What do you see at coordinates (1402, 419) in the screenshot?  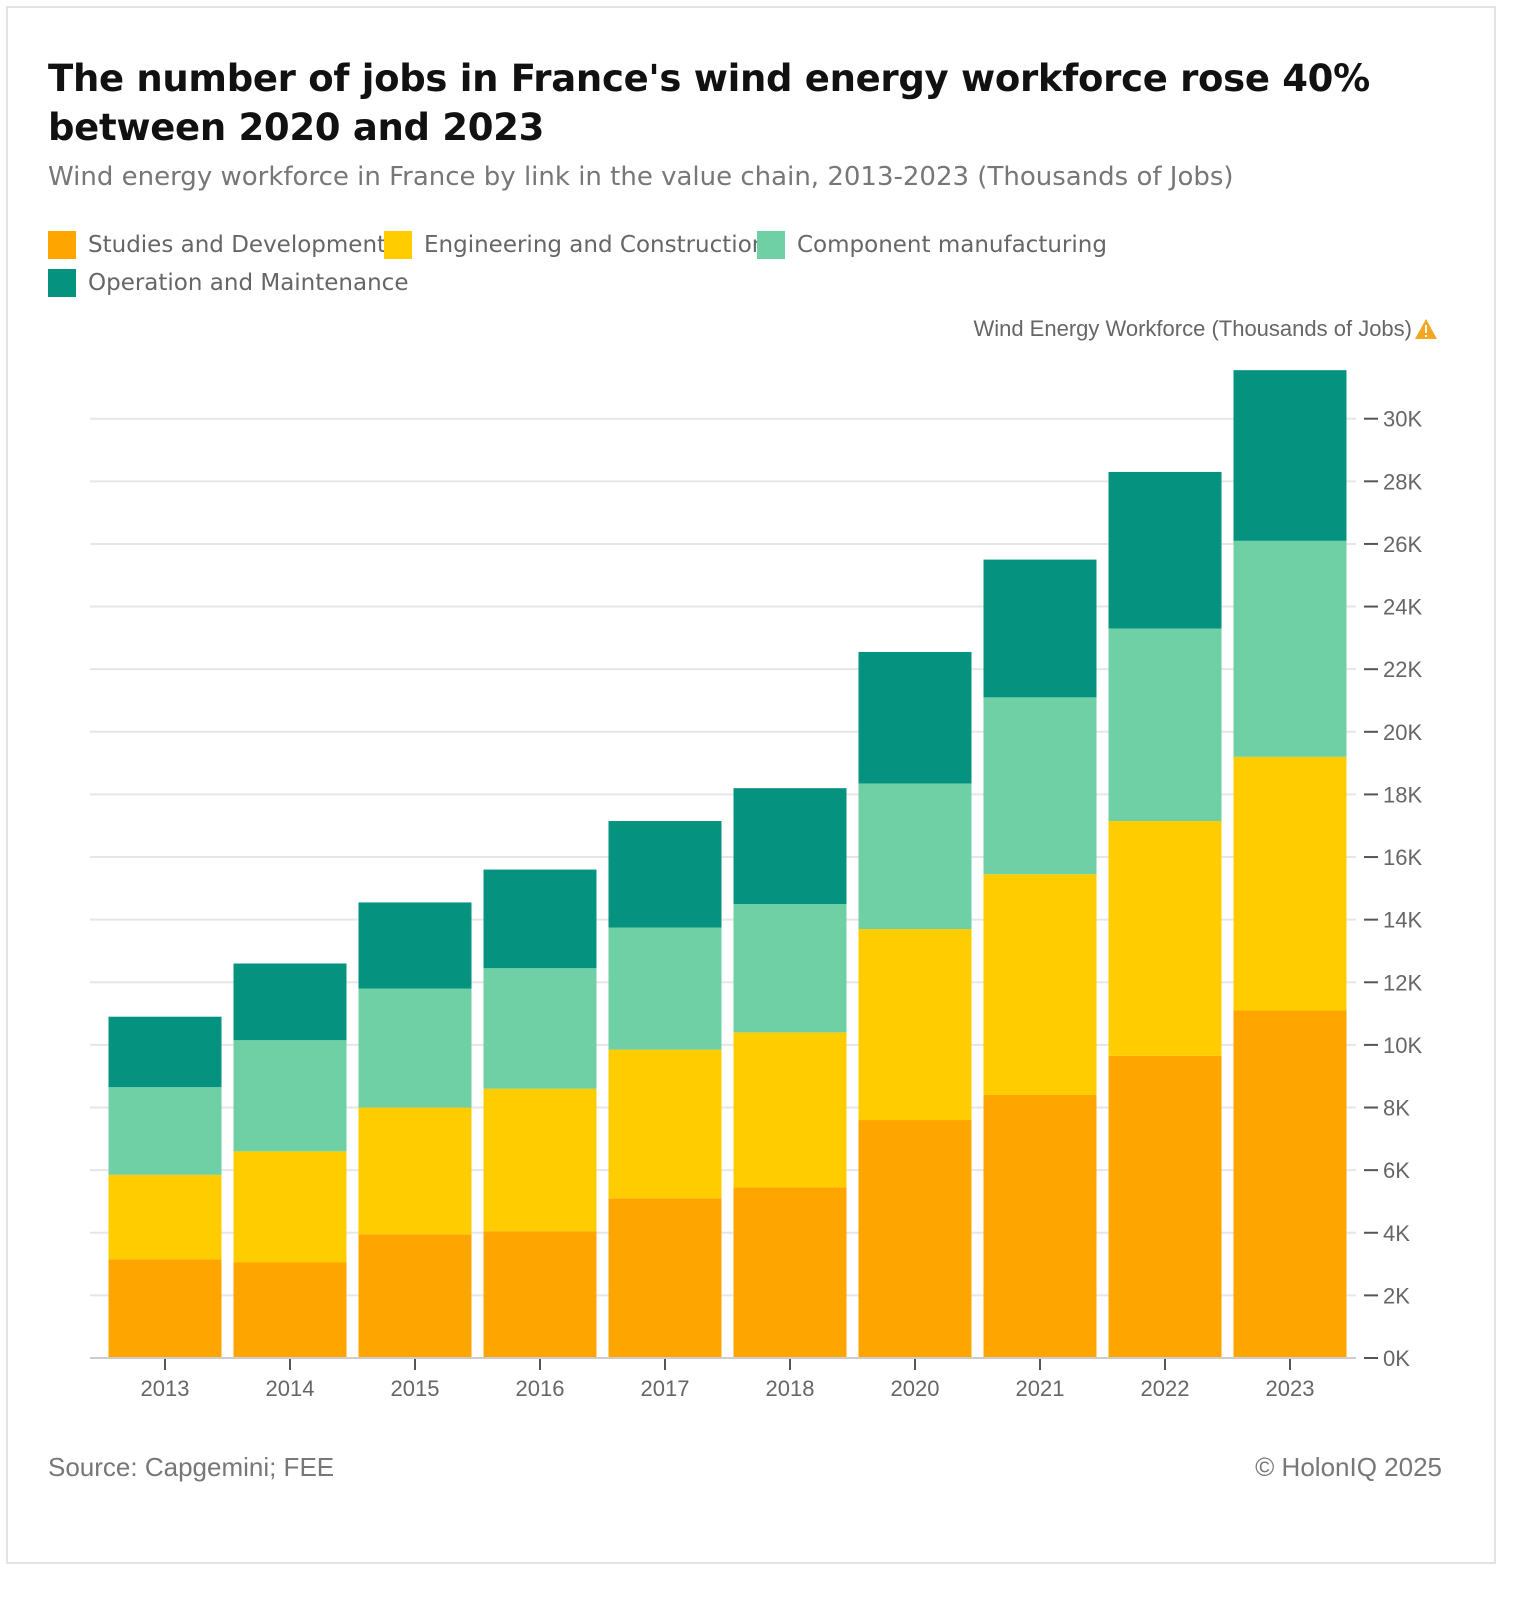 I see `y-tick-label: 30K` at bounding box center [1402, 419].